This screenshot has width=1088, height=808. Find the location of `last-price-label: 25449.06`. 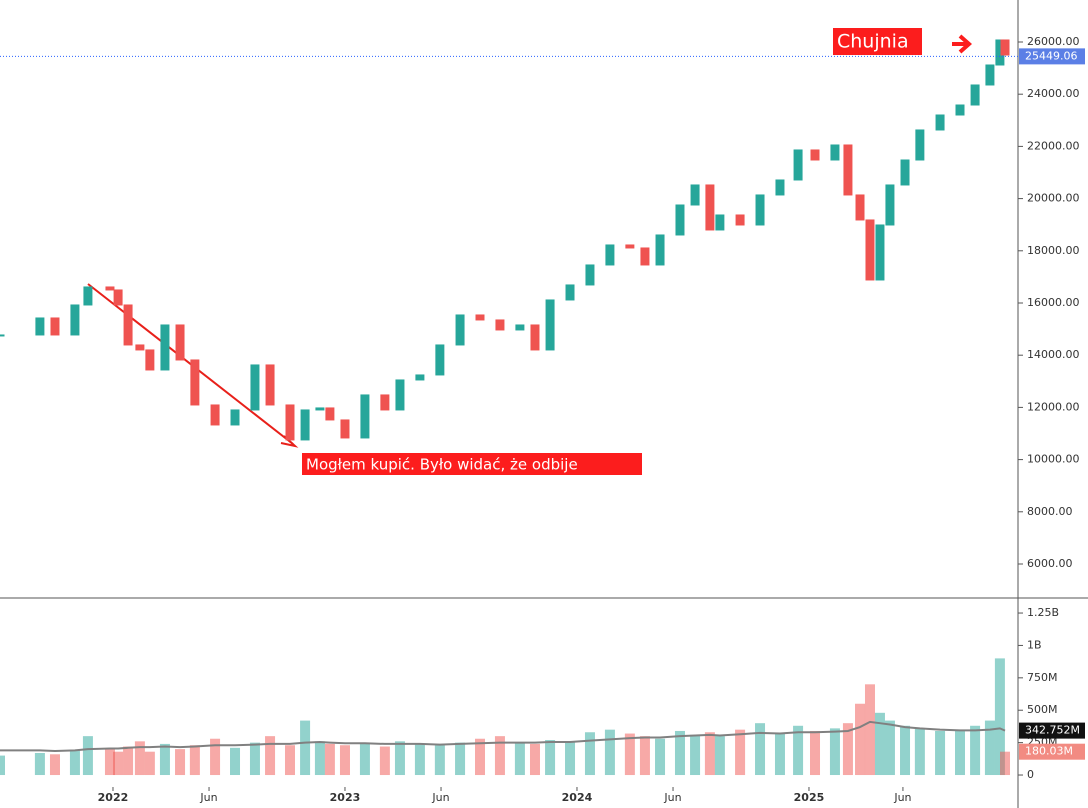

last-price-label: 25449.06 is located at coordinates (1051, 55).